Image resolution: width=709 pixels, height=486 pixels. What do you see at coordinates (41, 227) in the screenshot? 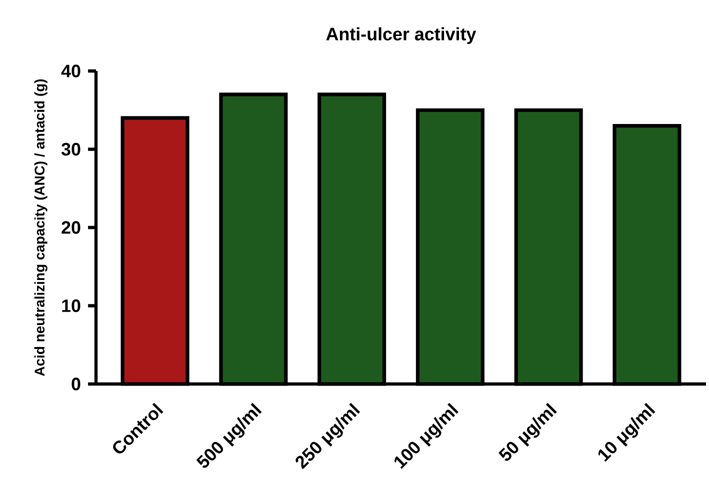
I see `y-axis-title: Acid neutralizing capacity (ANC) / antacid (g)` at bounding box center [41, 227].